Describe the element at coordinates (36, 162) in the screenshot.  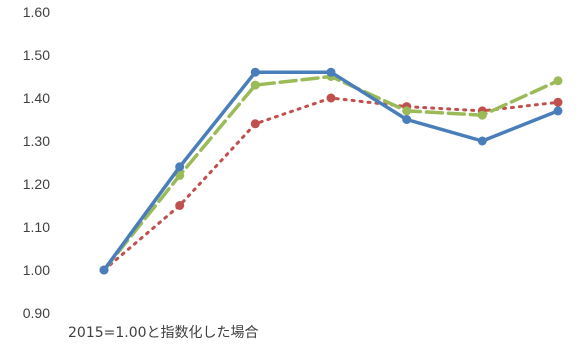
I see `y-axis: 0.90 1.00 1.10 1.20 1.30 1.40 1.50 1.60` at that location.